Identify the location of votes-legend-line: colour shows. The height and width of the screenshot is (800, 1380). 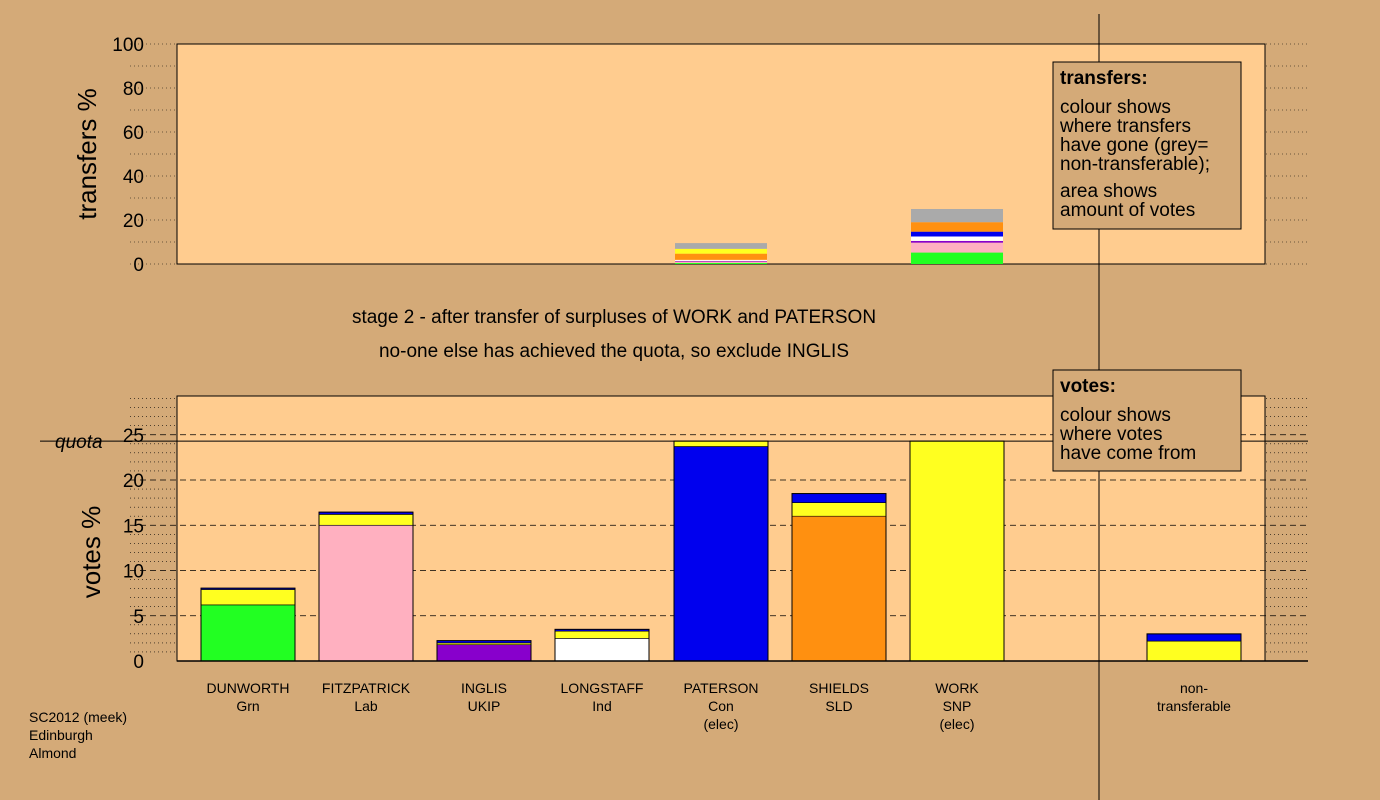
(1115, 415).